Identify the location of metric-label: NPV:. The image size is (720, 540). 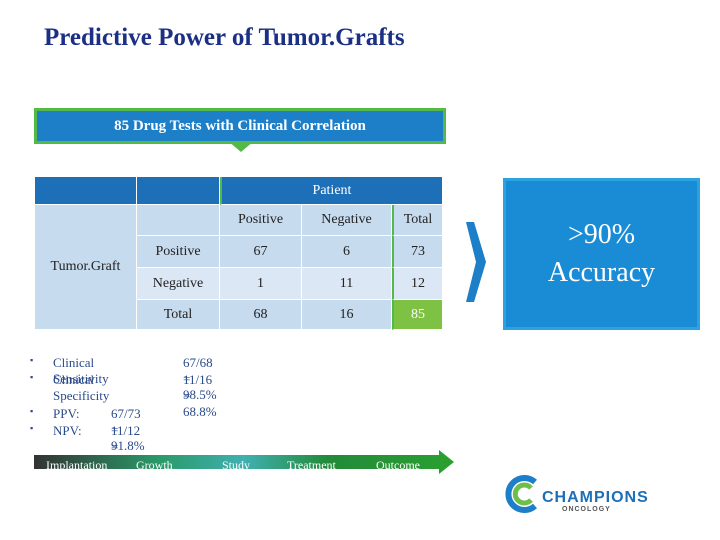
(67, 430).